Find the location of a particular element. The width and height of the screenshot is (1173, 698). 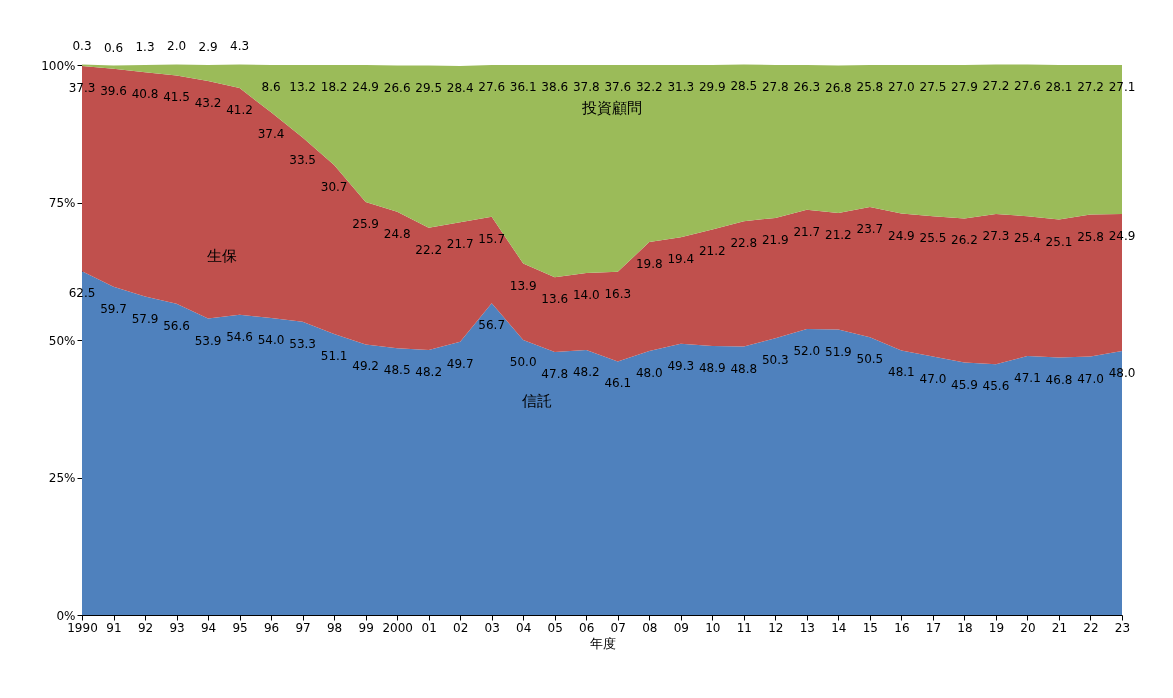

x-tick-label: 16 is located at coordinates (902, 627).